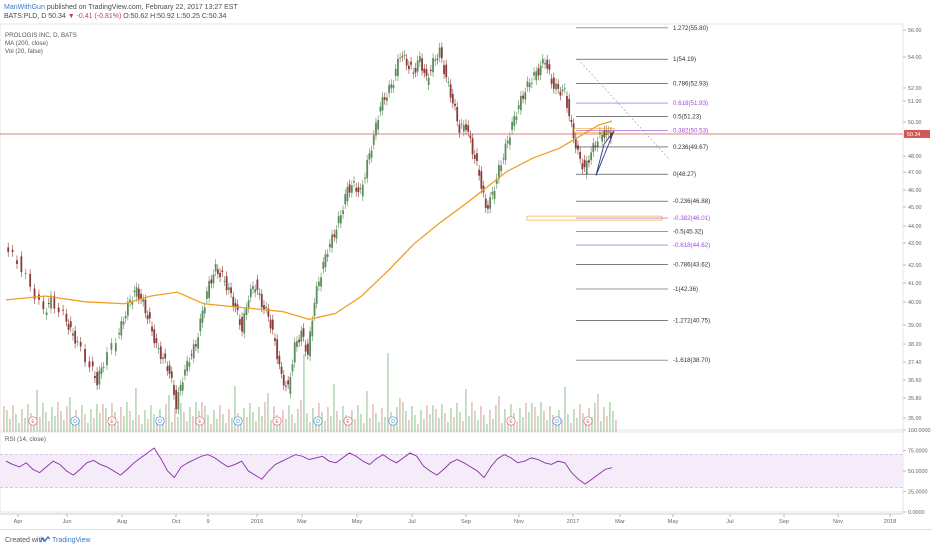 The image size is (932, 551). Describe the element at coordinates (588, 421) in the screenshot. I see `earnings-marker` at that location.